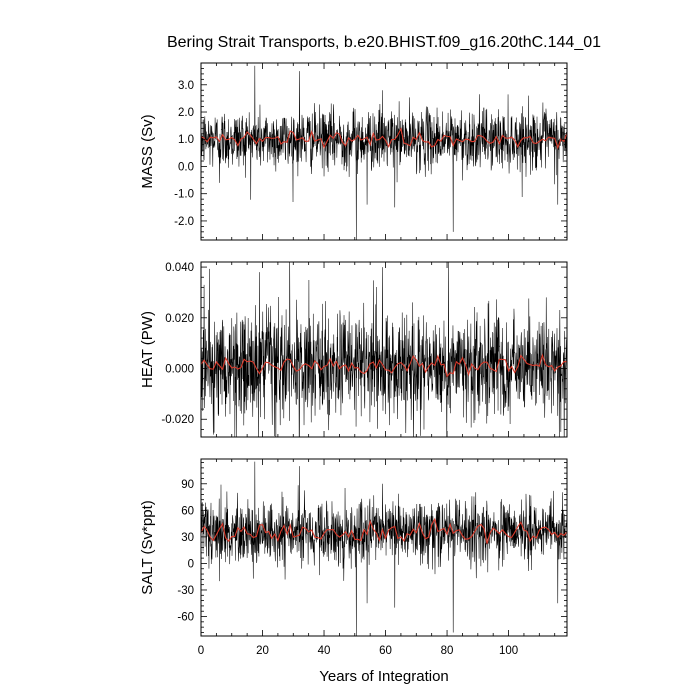 The width and height of the screenshot is (700, 700). Describe the element at coordinates (185, 591) in the screenshot. I see `y-tick-label: -30` at that location.